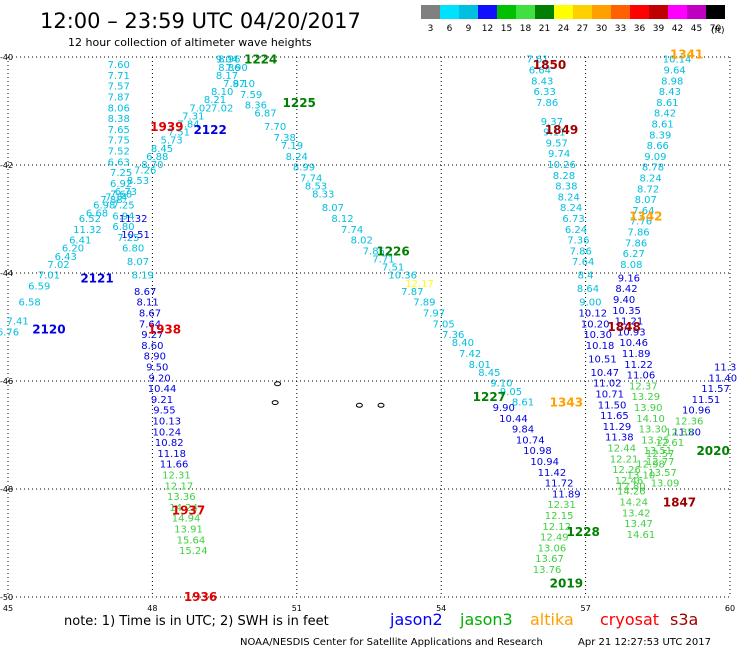 The image size is (740, 650). I want to click on wave-height-value: 8.96, so click(229, 60).